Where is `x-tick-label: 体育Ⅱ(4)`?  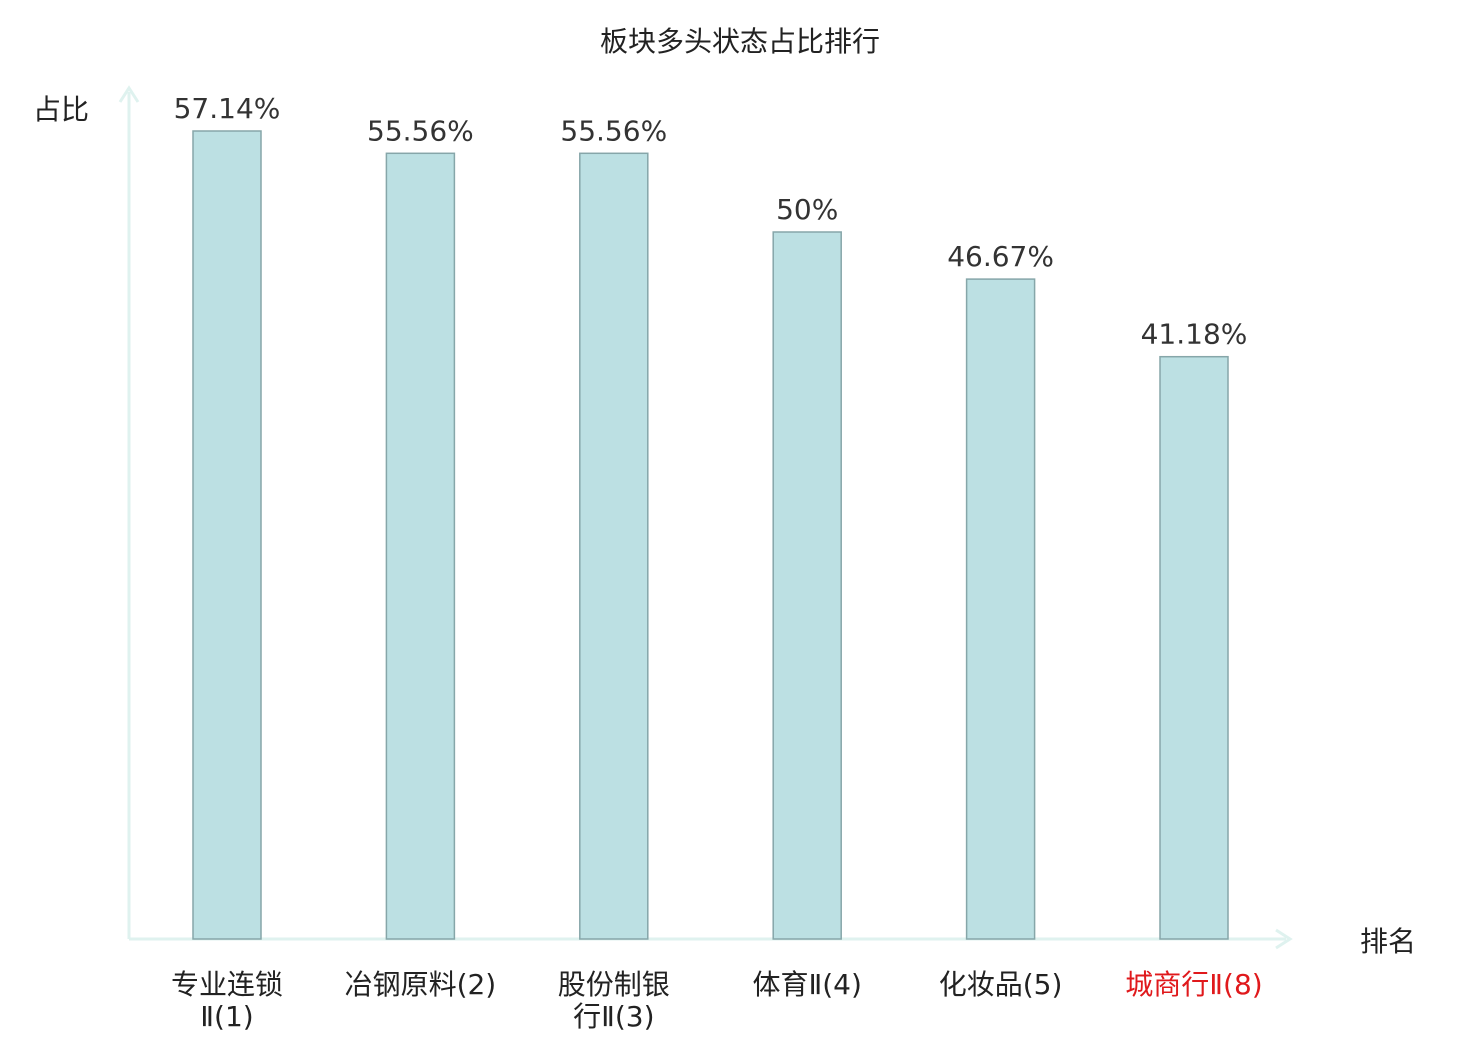
x-tick-label: 体育Ⅱ(4) is located at coordinates (806, 984).